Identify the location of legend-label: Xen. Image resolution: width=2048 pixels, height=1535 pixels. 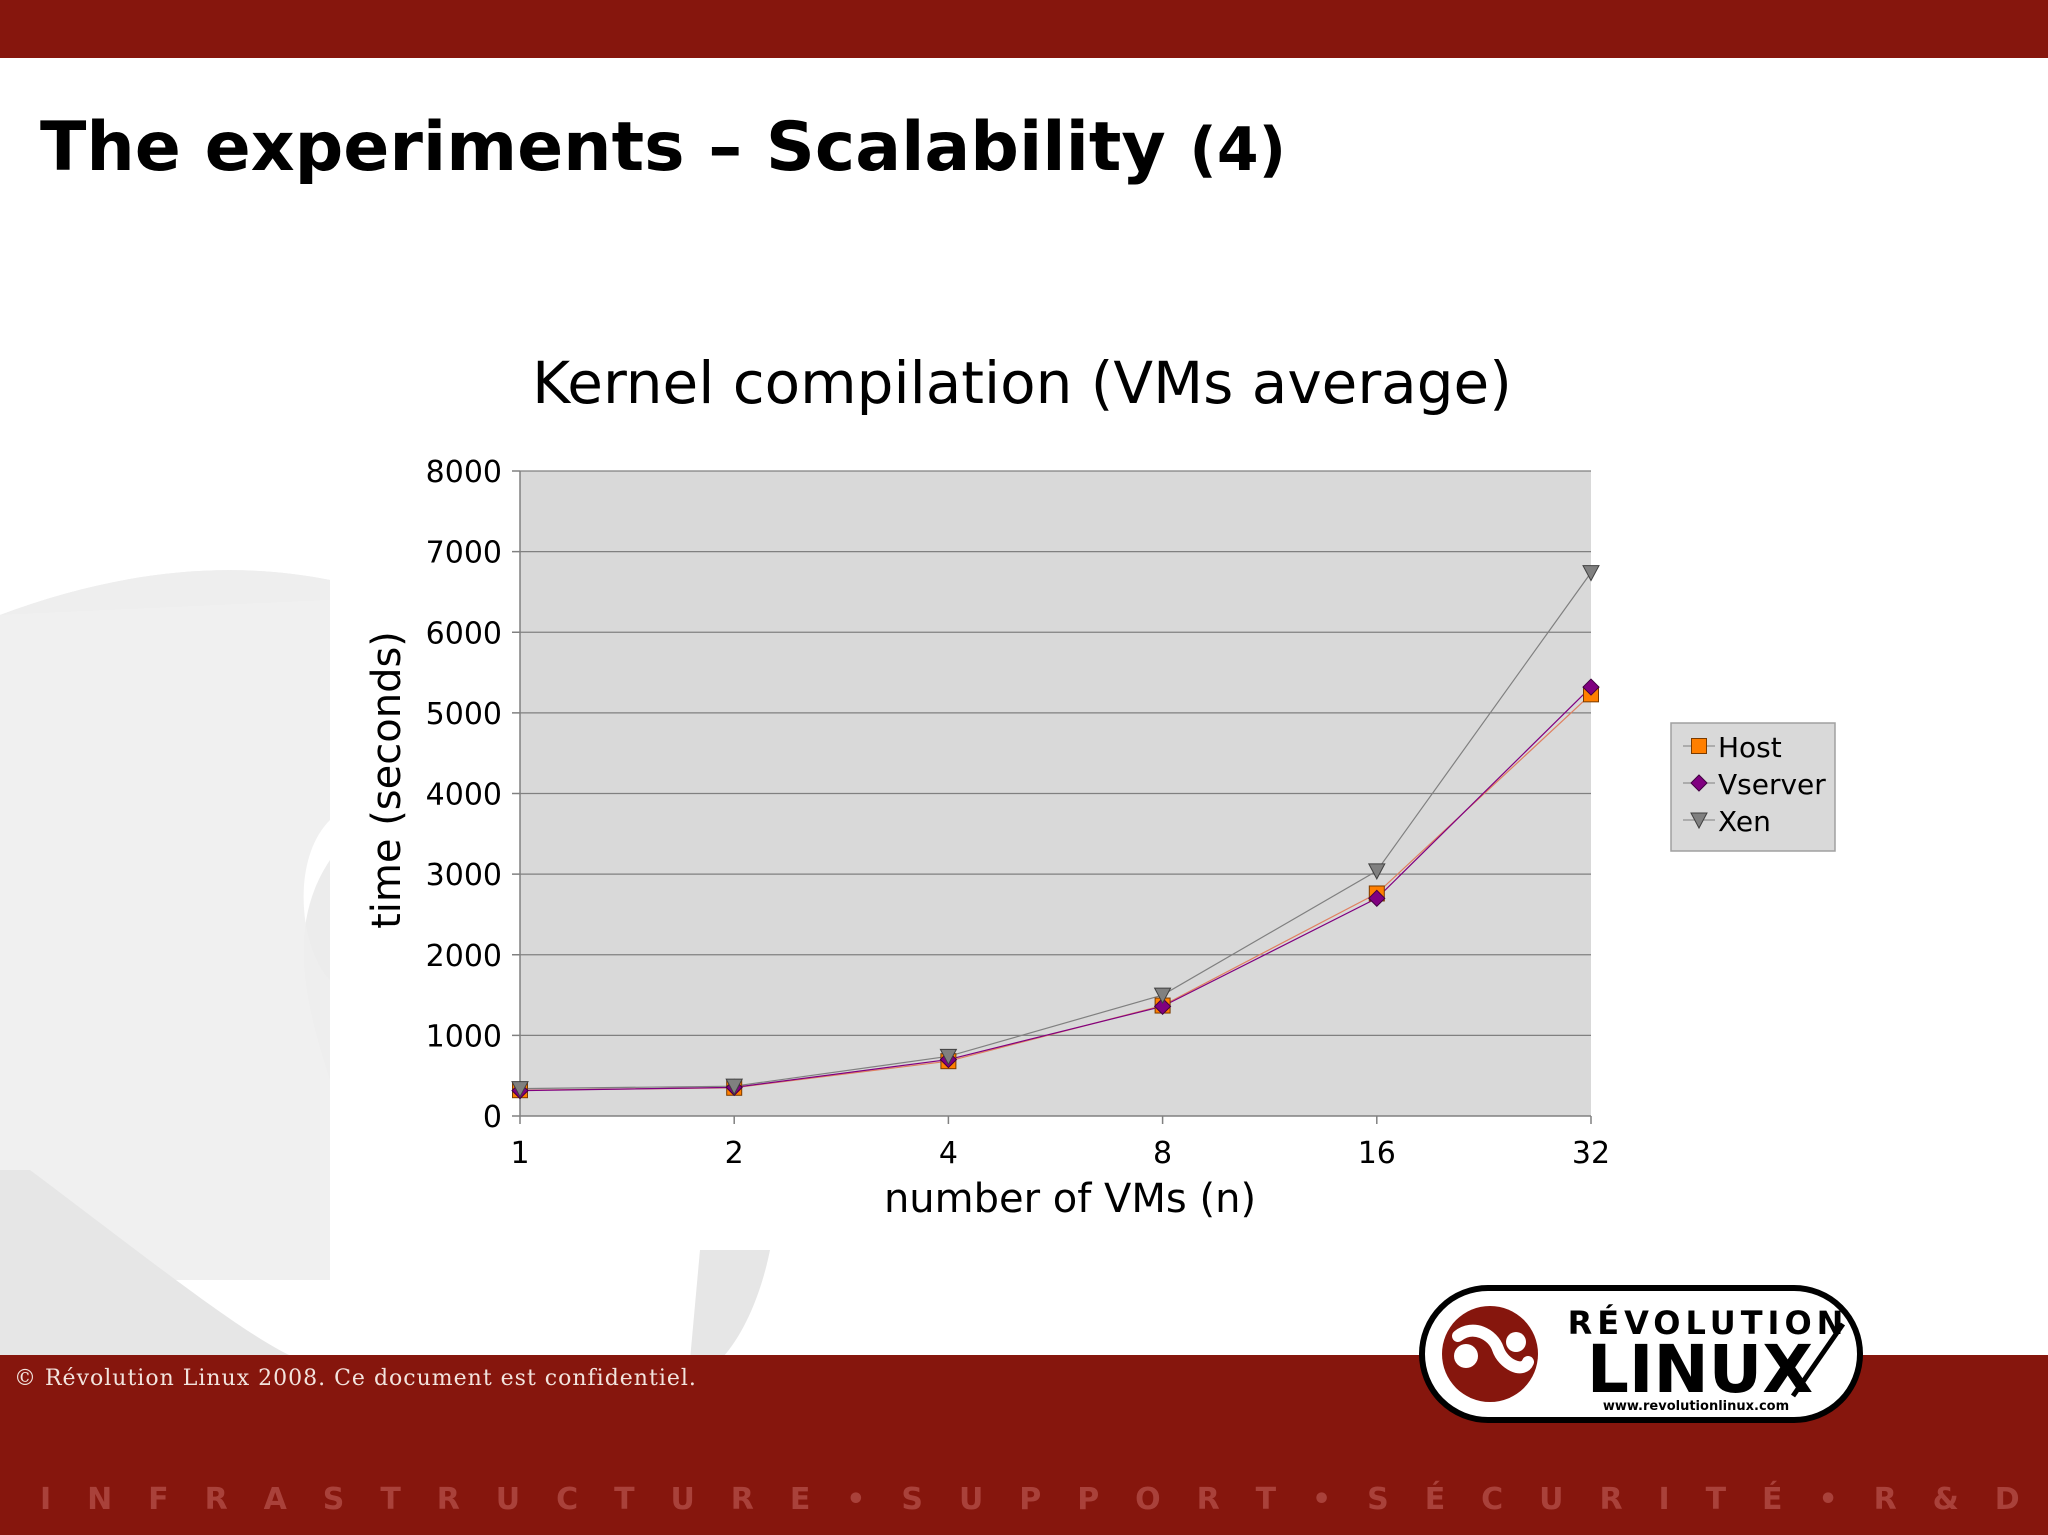
(1744, 821).